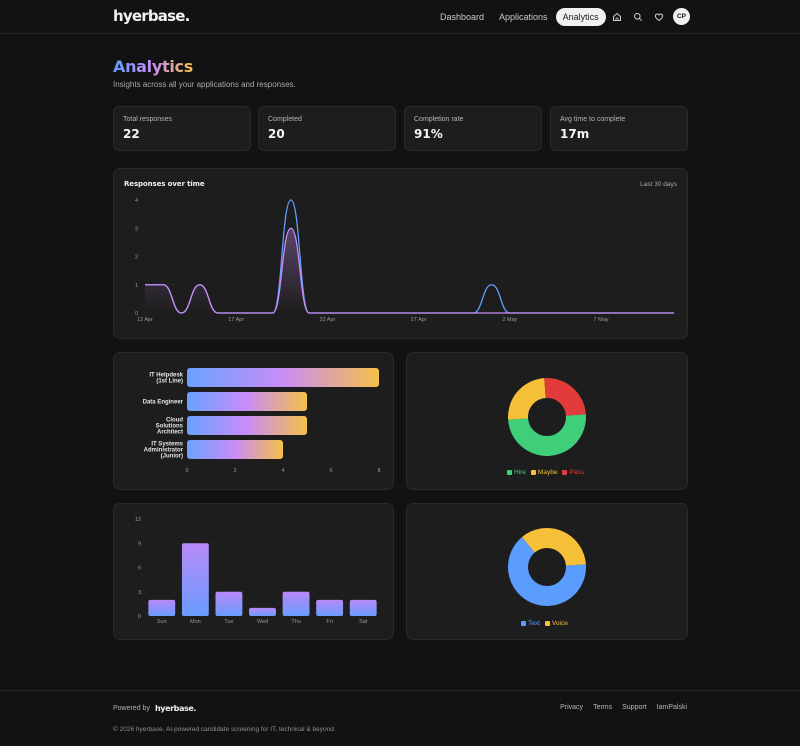  I want to click on stat-card-avg-time: Avg time to complete 17m, so click(619, 128).